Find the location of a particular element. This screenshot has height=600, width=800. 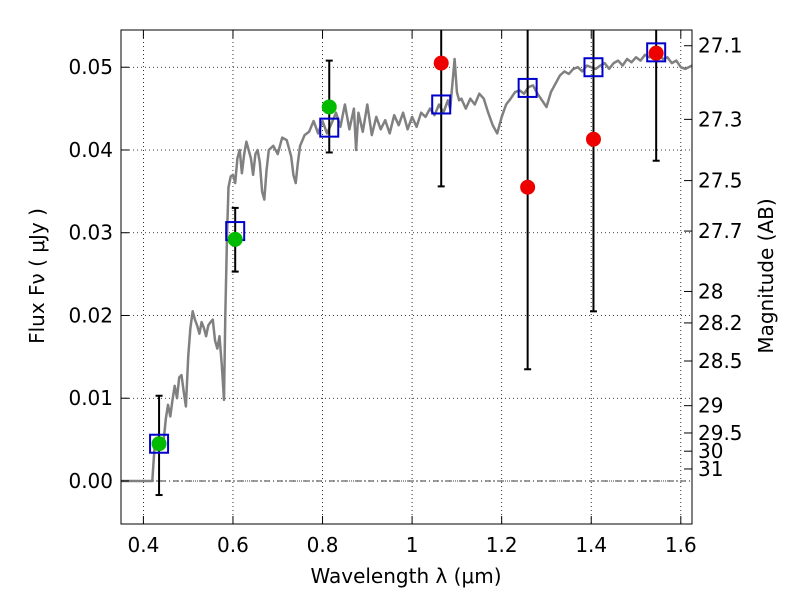

x-axis-label: Wavelength λ (μm) is located at coordinates (405, 576).